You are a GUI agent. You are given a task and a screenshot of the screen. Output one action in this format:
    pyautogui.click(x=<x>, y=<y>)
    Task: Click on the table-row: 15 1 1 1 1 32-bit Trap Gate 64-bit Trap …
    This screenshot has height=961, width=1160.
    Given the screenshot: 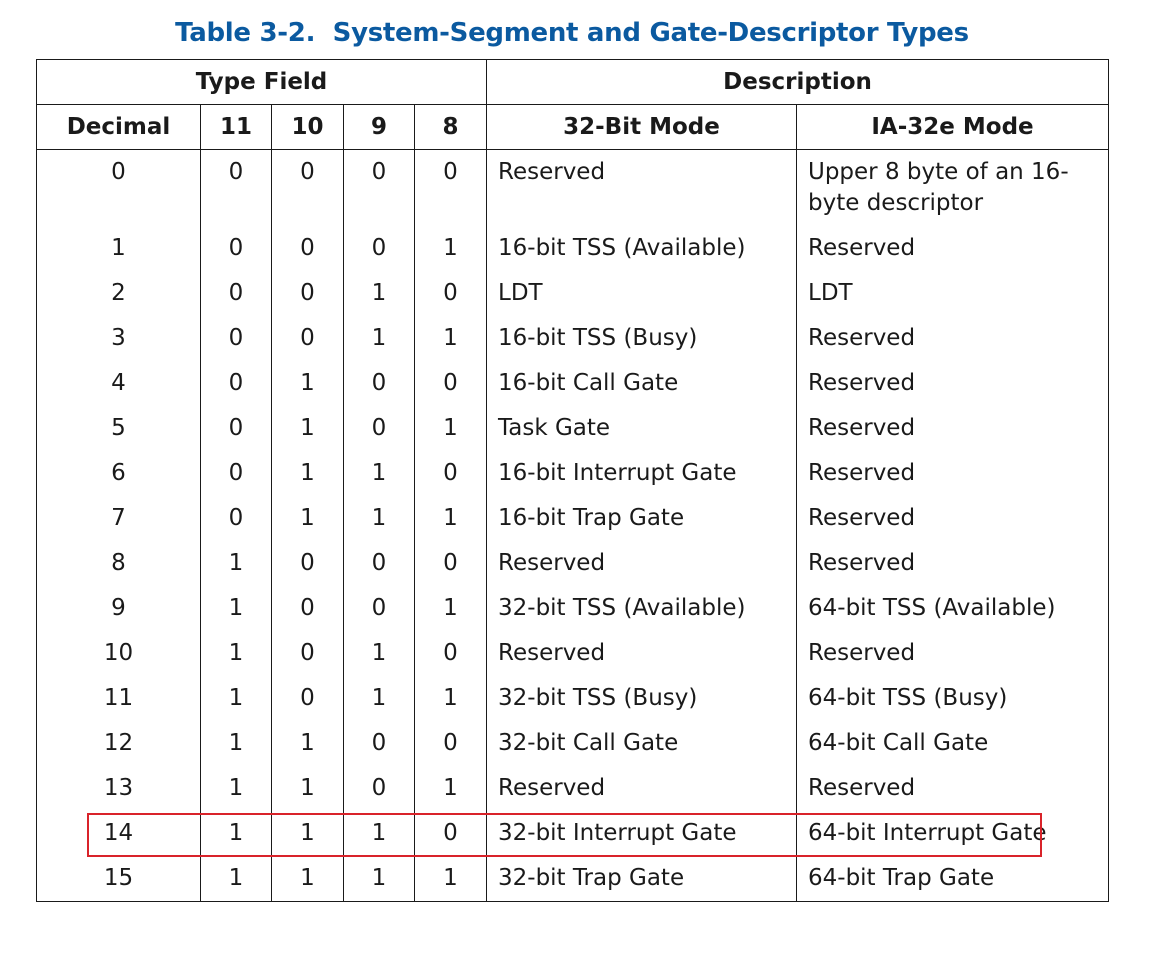 What is the action you would take?
    pyautogui.click(x=573, y=879)
    